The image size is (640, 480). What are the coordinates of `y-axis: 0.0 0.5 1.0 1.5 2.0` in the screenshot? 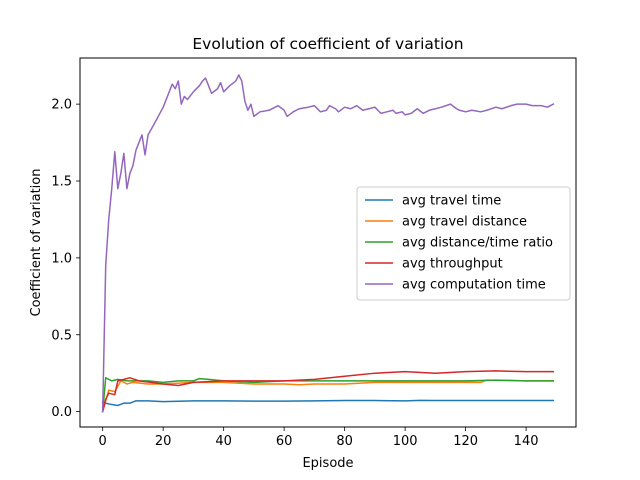 It's located at (65, 259).